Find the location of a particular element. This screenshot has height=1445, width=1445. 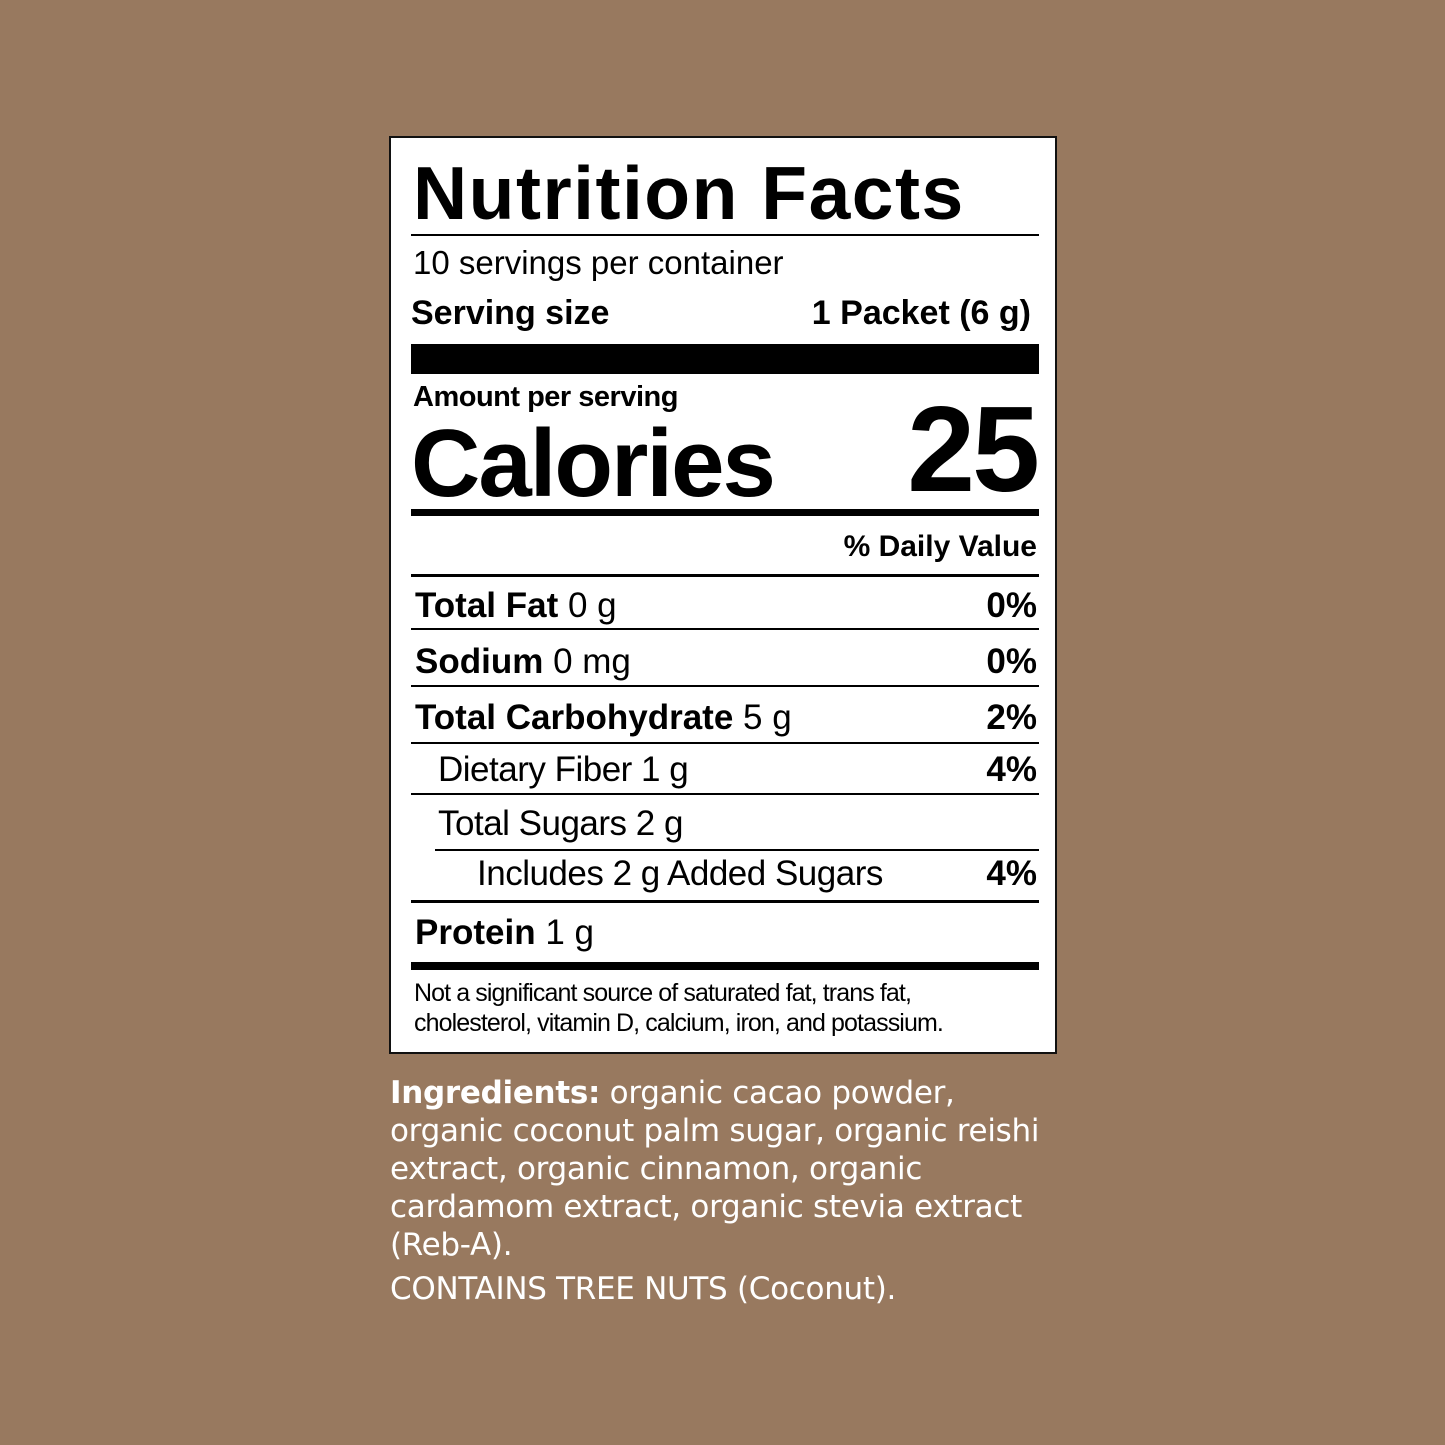

nutrient-name: Protein is located at coordinates (475, 932).